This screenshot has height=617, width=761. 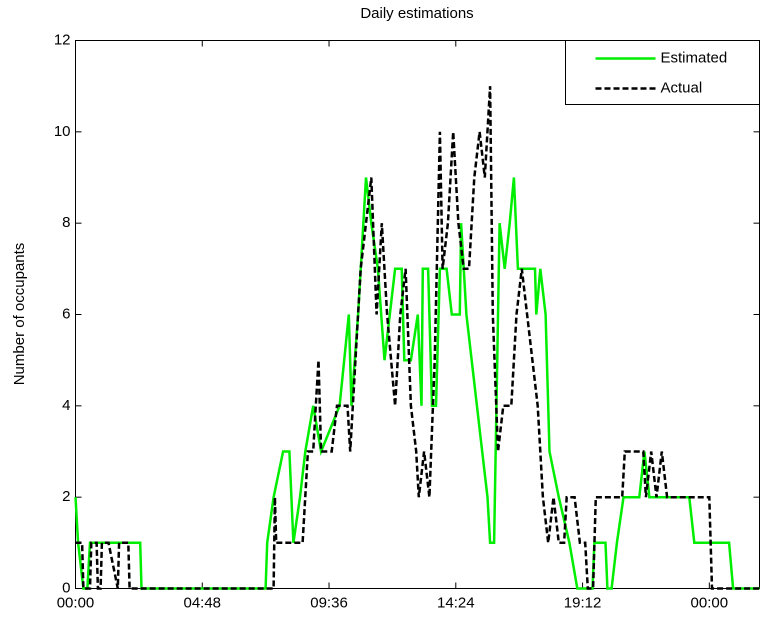 What do you see at coordinates (583, 602) in the screenshot?
I see `x-tick-label: 19:12` at bounding box center [583, 602].